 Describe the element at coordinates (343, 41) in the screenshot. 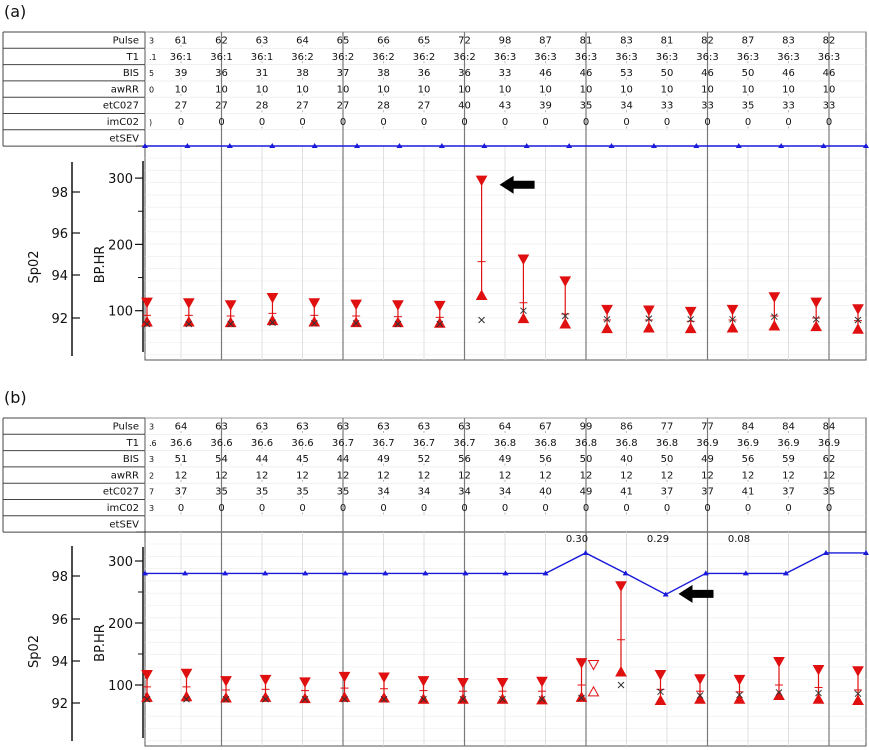

I see `cell-Pulse-4: 65` at that location.